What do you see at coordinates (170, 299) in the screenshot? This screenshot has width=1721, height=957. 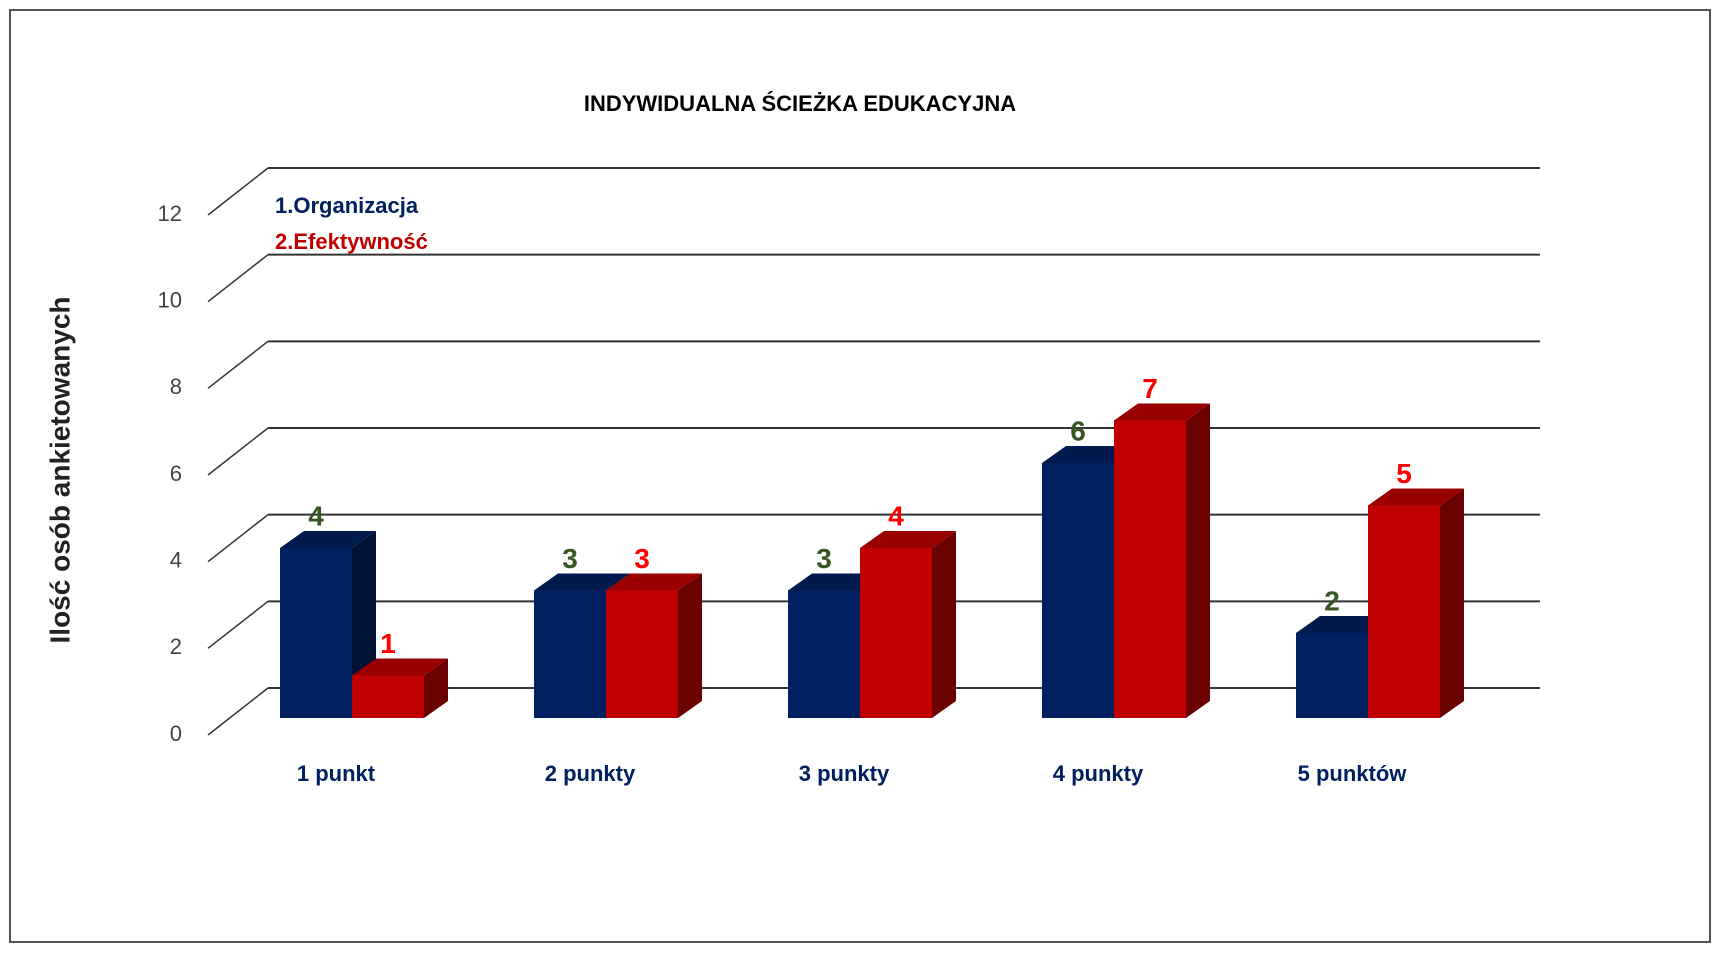 I see `y-tick-label: 10` at bounding box center [170, 299].